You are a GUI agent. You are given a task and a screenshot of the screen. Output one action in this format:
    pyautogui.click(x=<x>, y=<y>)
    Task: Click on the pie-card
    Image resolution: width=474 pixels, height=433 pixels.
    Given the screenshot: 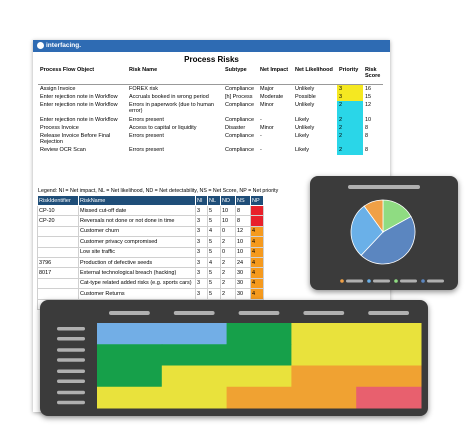 What is the action you would take?
    pyautogui.click(x=384, y=233)
    